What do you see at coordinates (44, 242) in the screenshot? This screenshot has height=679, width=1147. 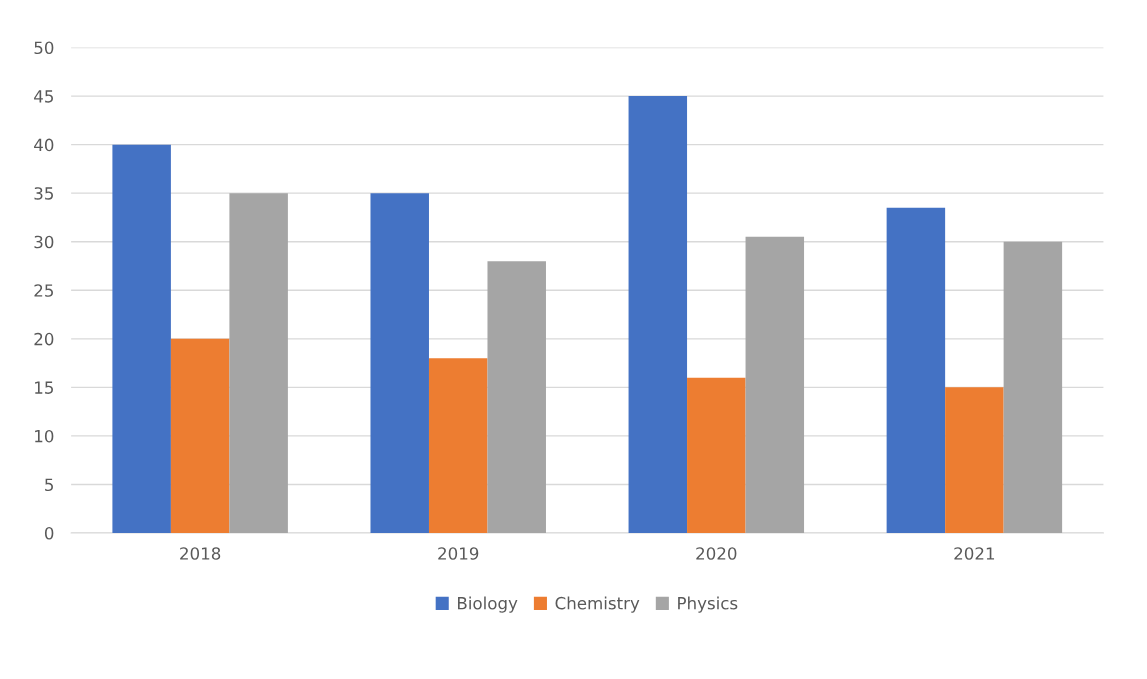 I see `y-tick-label: 30` at bounding box center [44, 242].